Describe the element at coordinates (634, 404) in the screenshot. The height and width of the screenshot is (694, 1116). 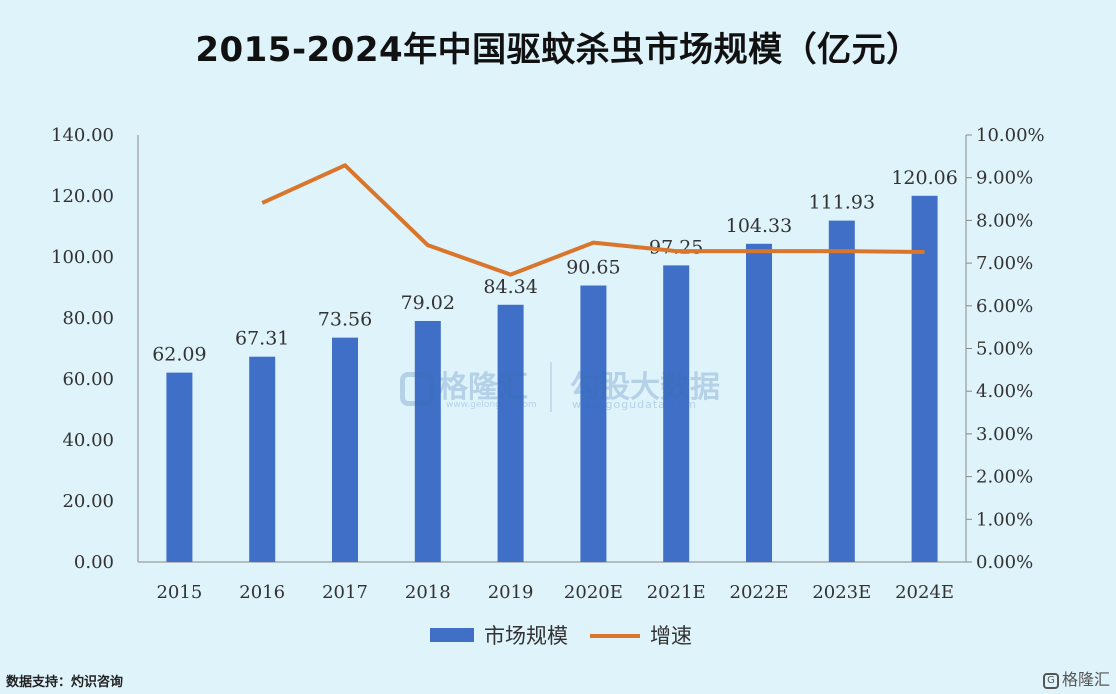
I see `watermark-right-url: www.gogudata.com` at that location.